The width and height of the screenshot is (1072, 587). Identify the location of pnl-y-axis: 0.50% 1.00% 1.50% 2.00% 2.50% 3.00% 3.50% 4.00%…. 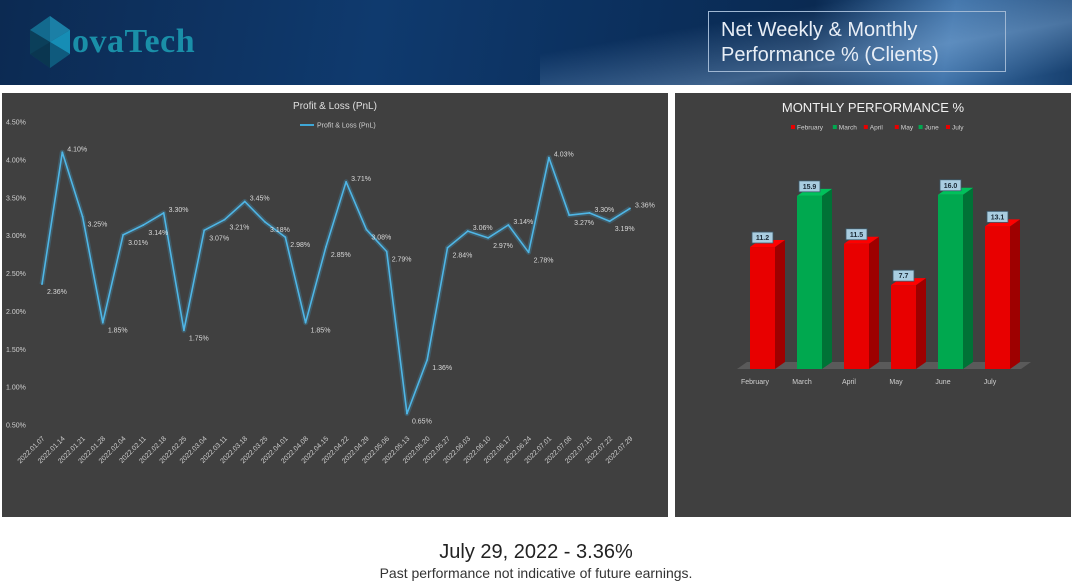
(16, 275).